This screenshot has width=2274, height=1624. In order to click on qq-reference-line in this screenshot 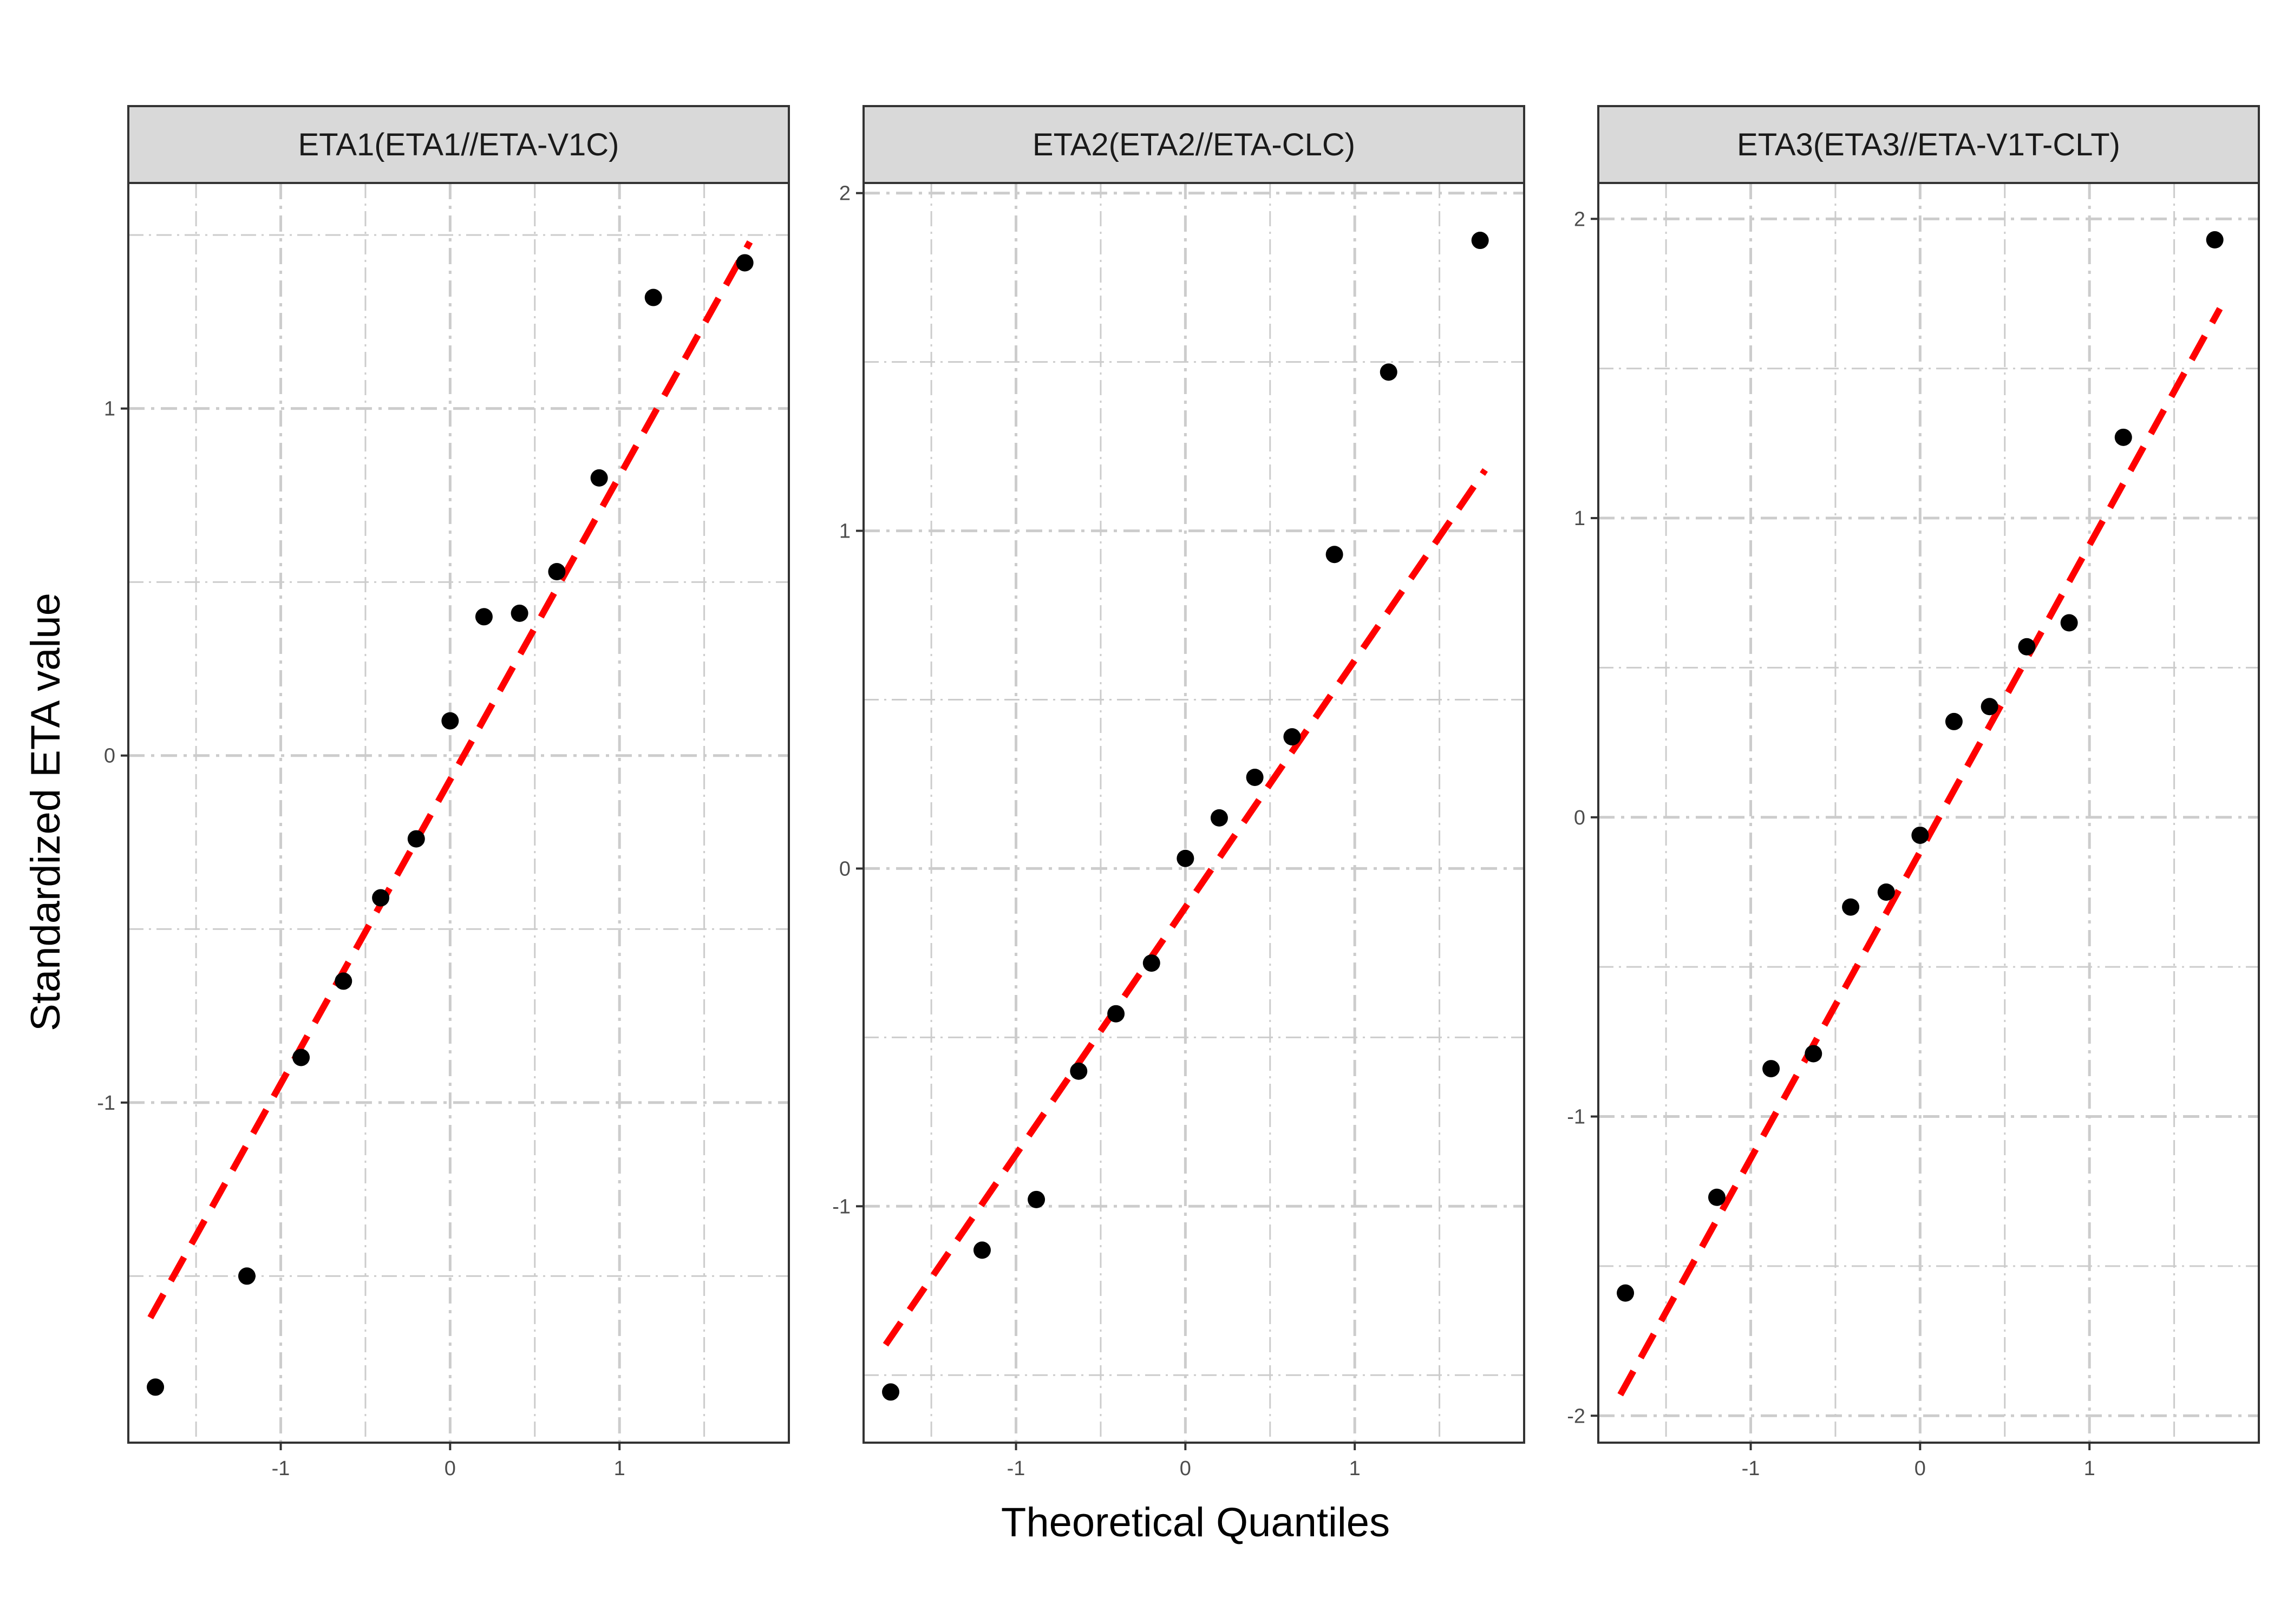, I will do `click(1186, 908)`.